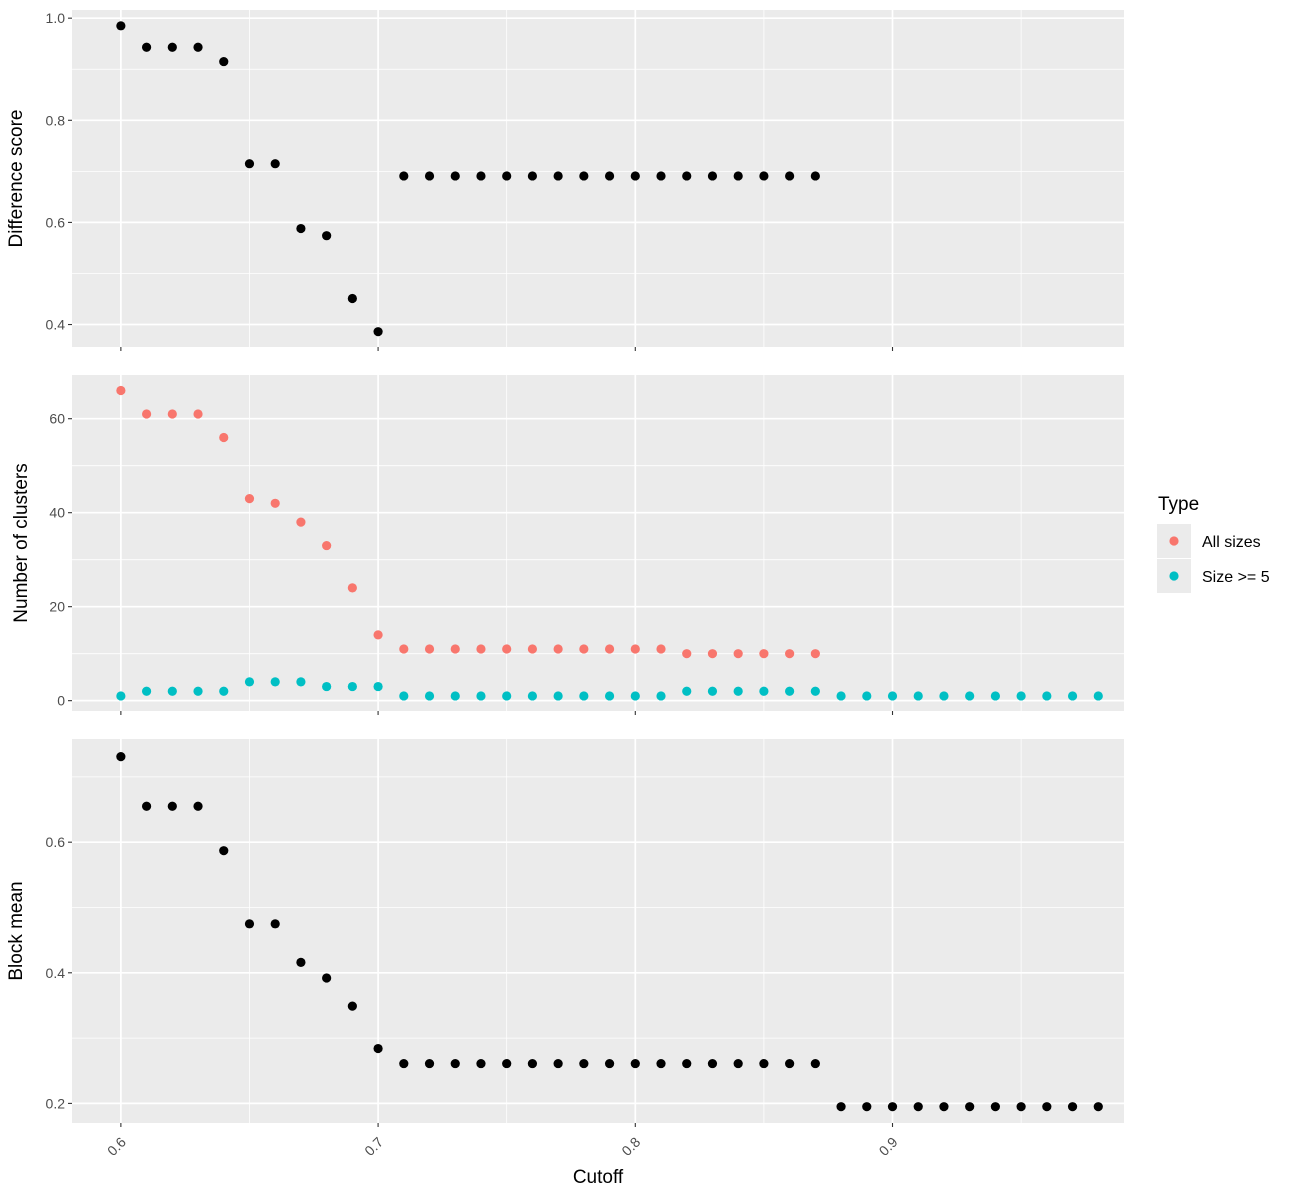 The width and height of the screenshot is (1300, 1200). What do you see at coordinates (1174, 576) in the screenshot?
I see `legend-key-point` at bounding box center [1174, 576].